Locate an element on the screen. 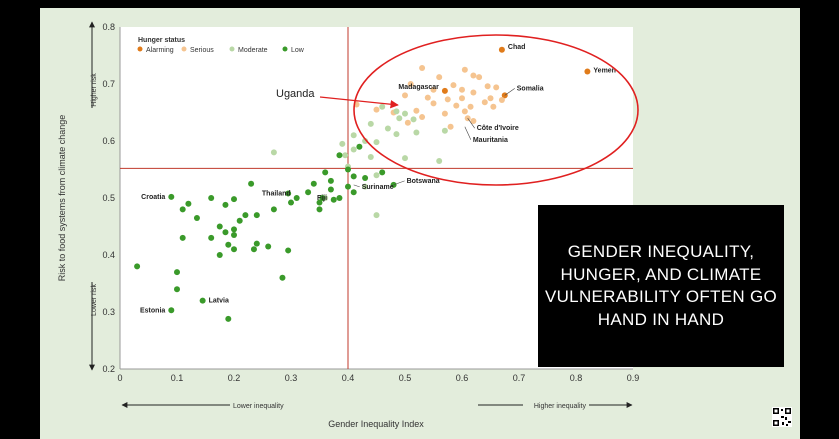 This screenshot has height=439, width=839. highlight-ellipse is located at coordinates (496, 110).